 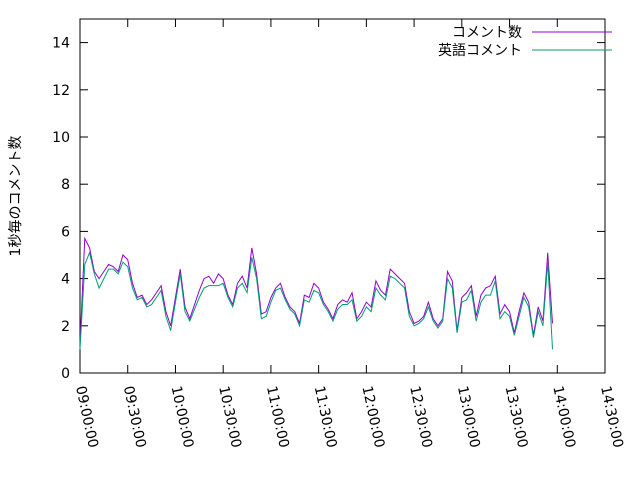 What do you see at coordinates (65, 280) in the screenshot?
I see `y-tick-label: 4` at bounding box center [65, 280].